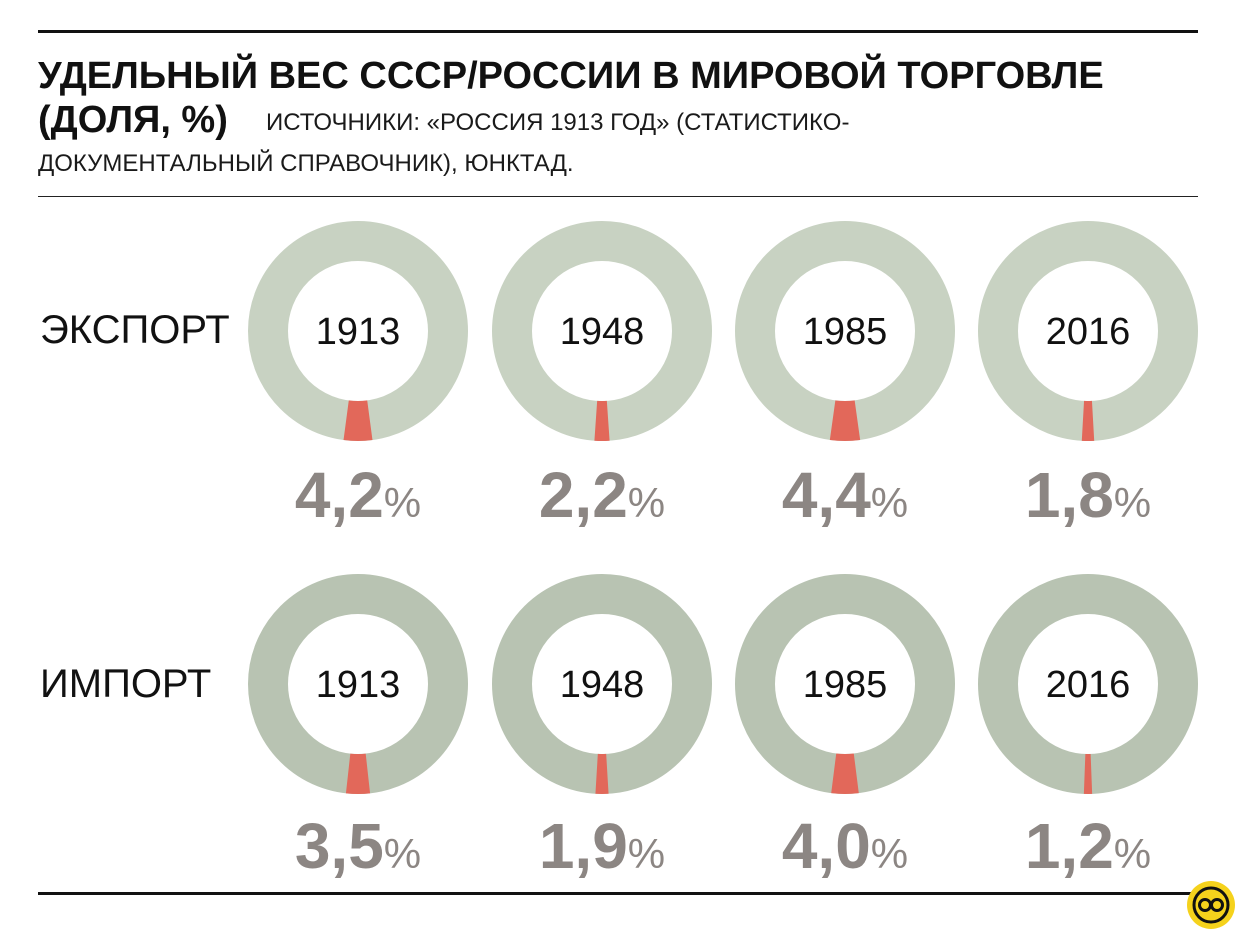 This screenshot has height=938, width=1244. Describe the element at coordinates (358, 420) in the screenshot. I see `export-share-wedge-1913` at that location.